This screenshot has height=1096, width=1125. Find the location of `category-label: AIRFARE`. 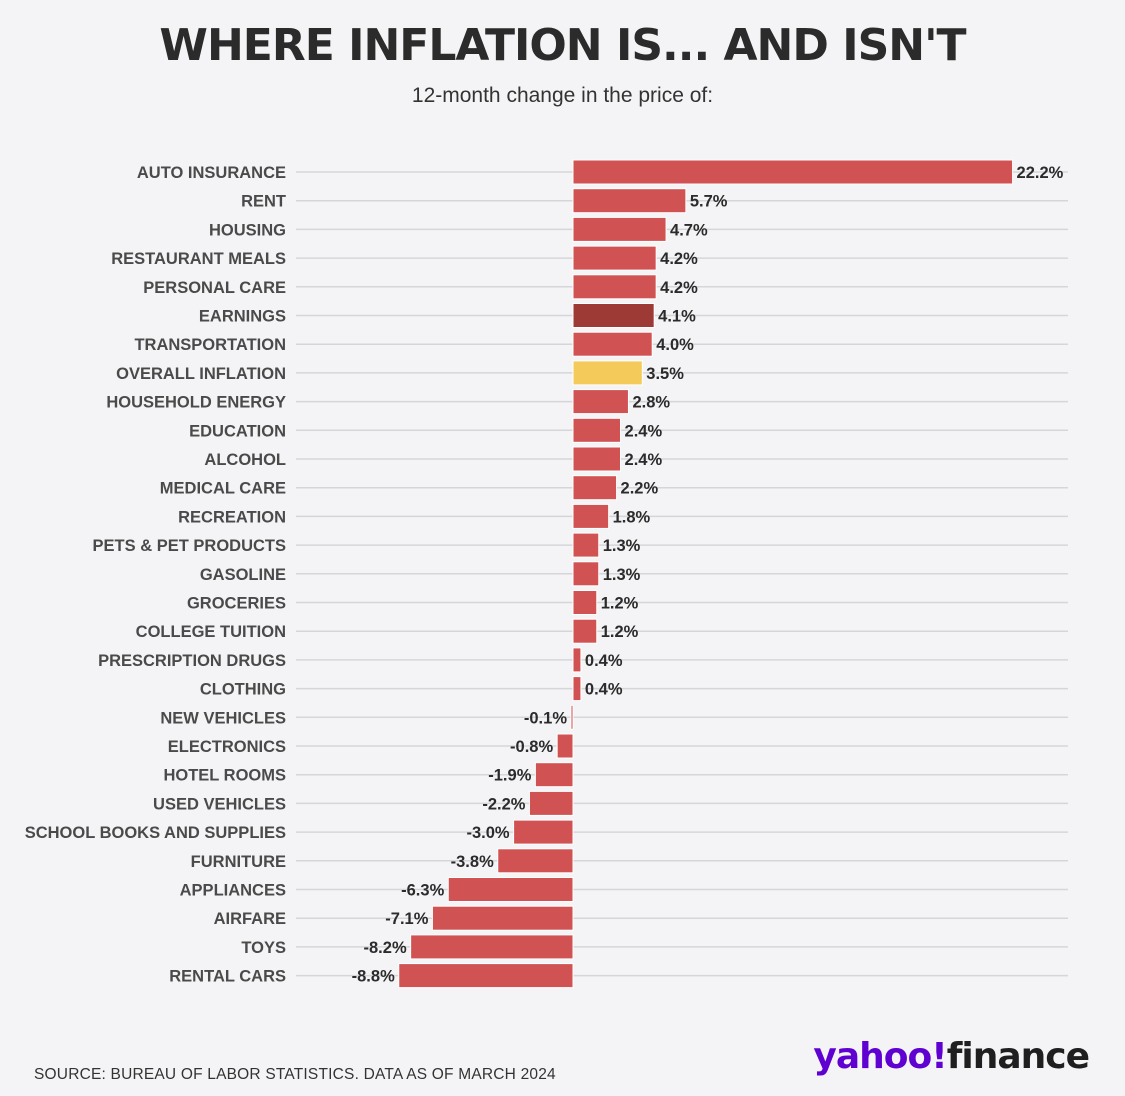

category-label: AIRFARE is located at coordinates (250, 919).